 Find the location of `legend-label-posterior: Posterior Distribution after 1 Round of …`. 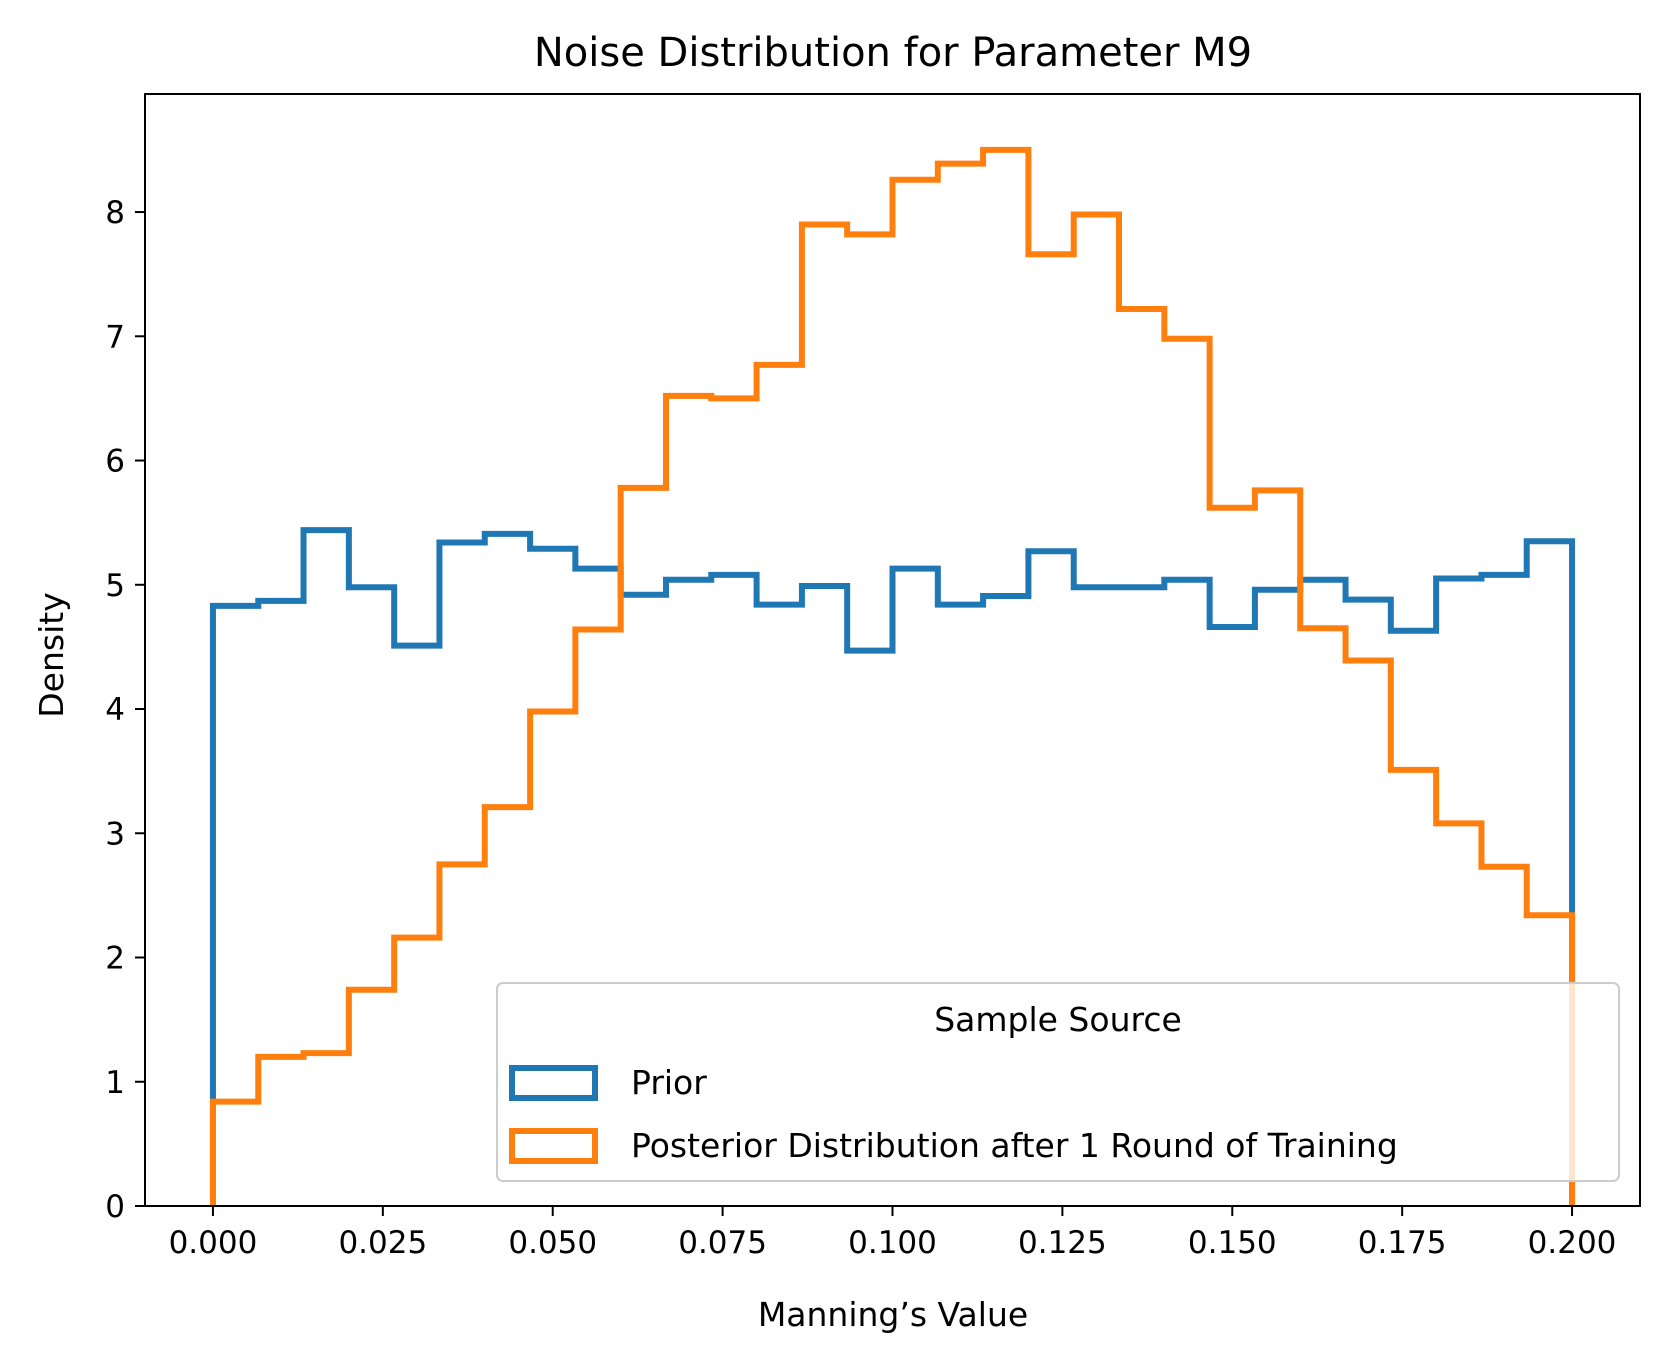

legend-label-posterior: Posterior Distribution after 1 Round of … is located at coordinates (1014, 1145).